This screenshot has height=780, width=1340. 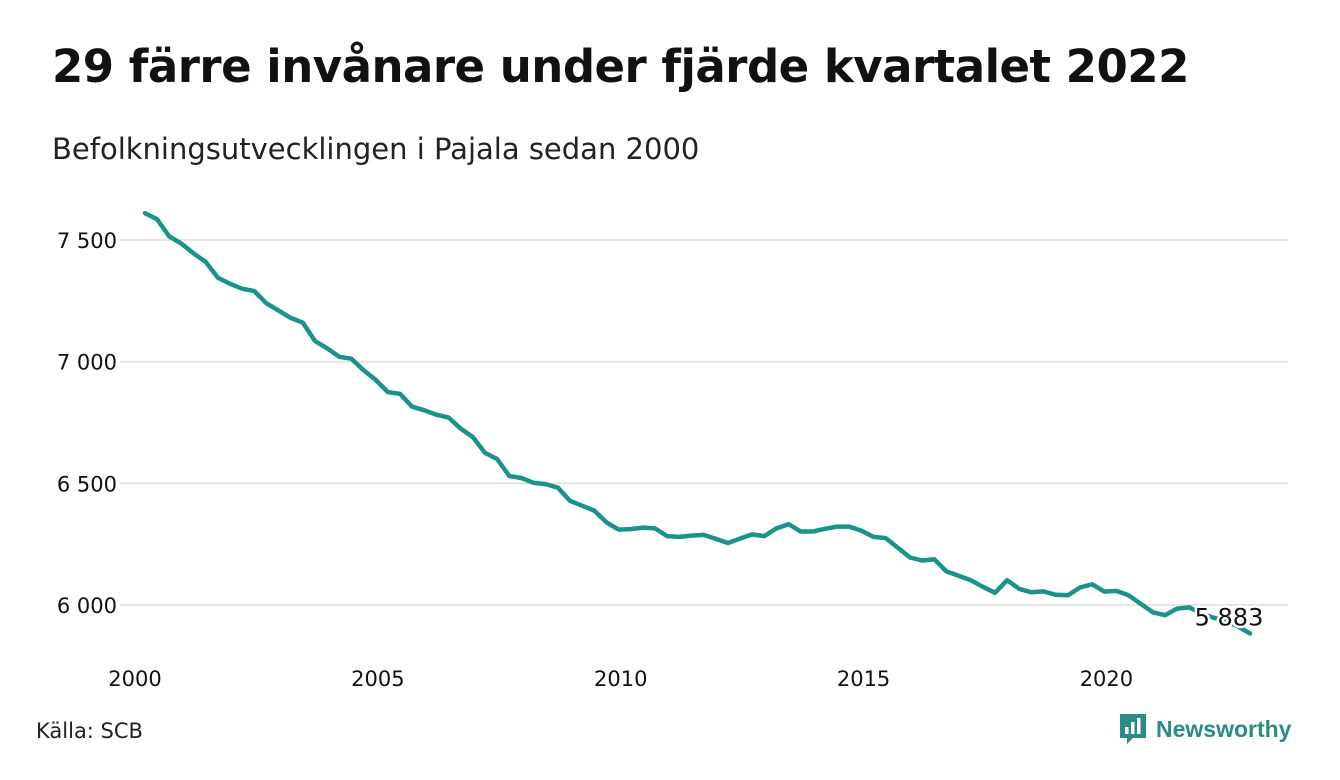 What do you see at coordinates (1106, 679) in the screenshot?
I see `x-tick-label: 2020` at bounding box center [1106, 679].